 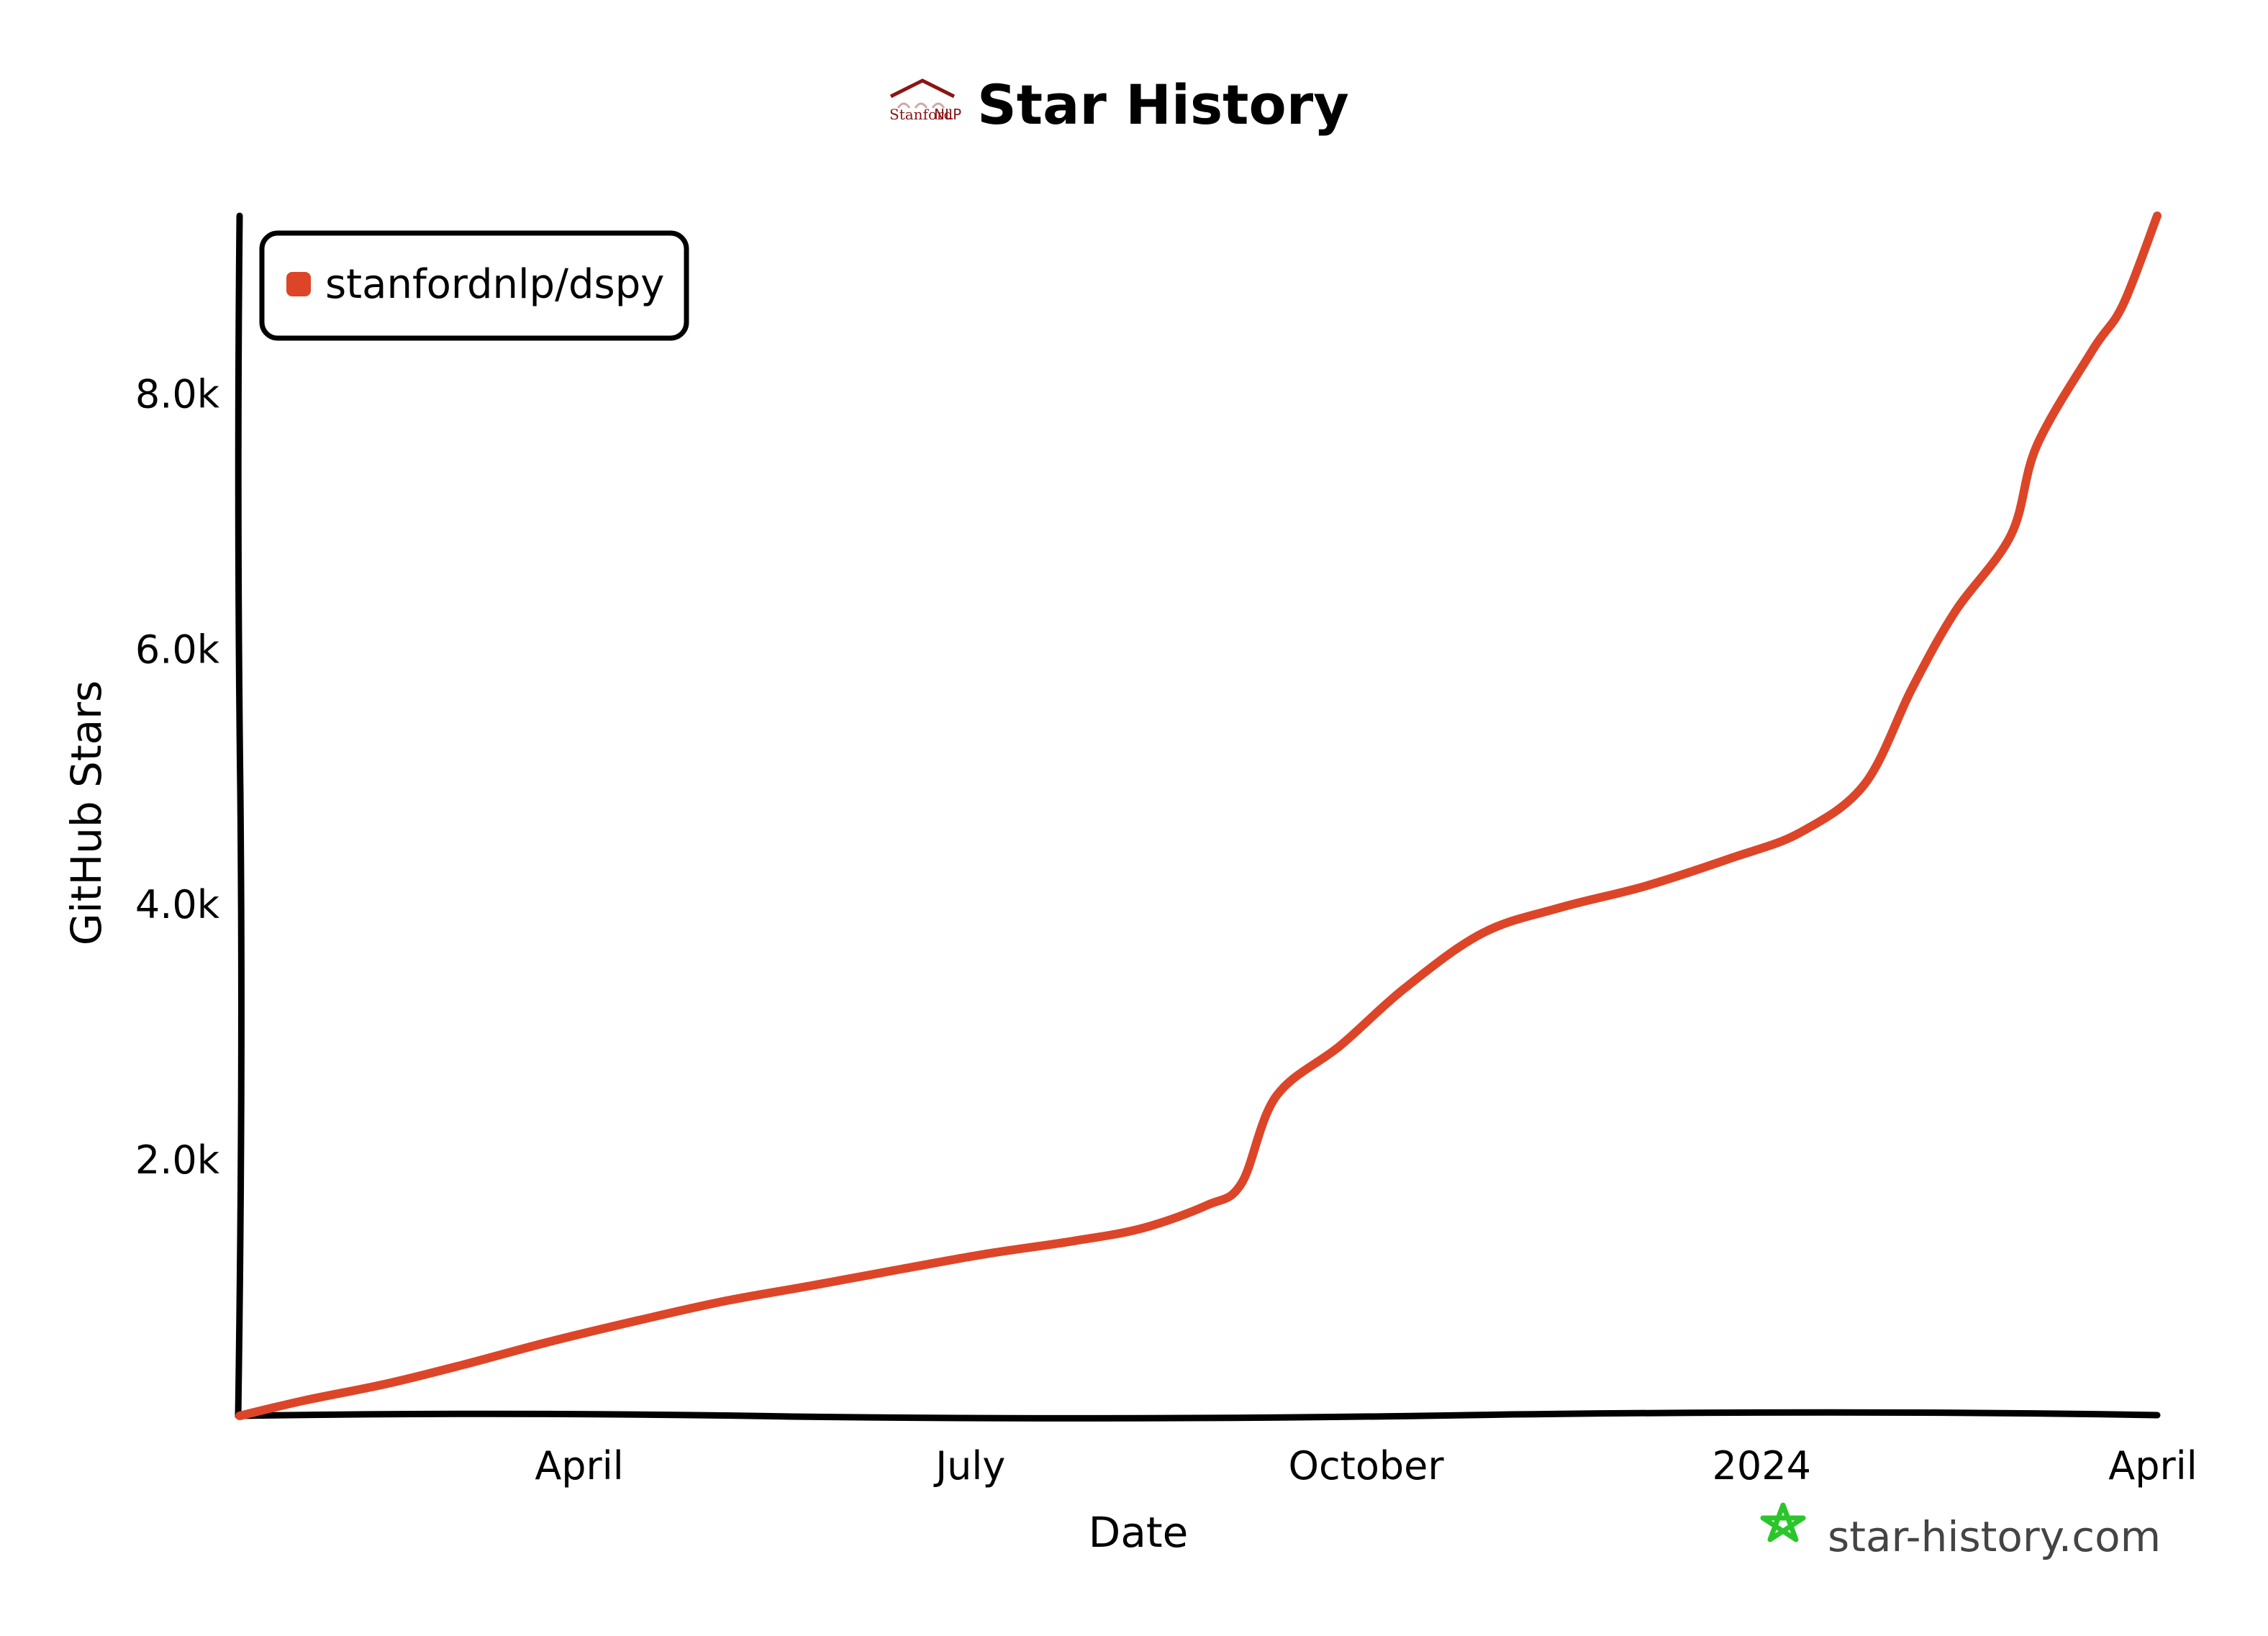 I want to click on y-tick-label: 4.0k, so click(x=177, y=905).